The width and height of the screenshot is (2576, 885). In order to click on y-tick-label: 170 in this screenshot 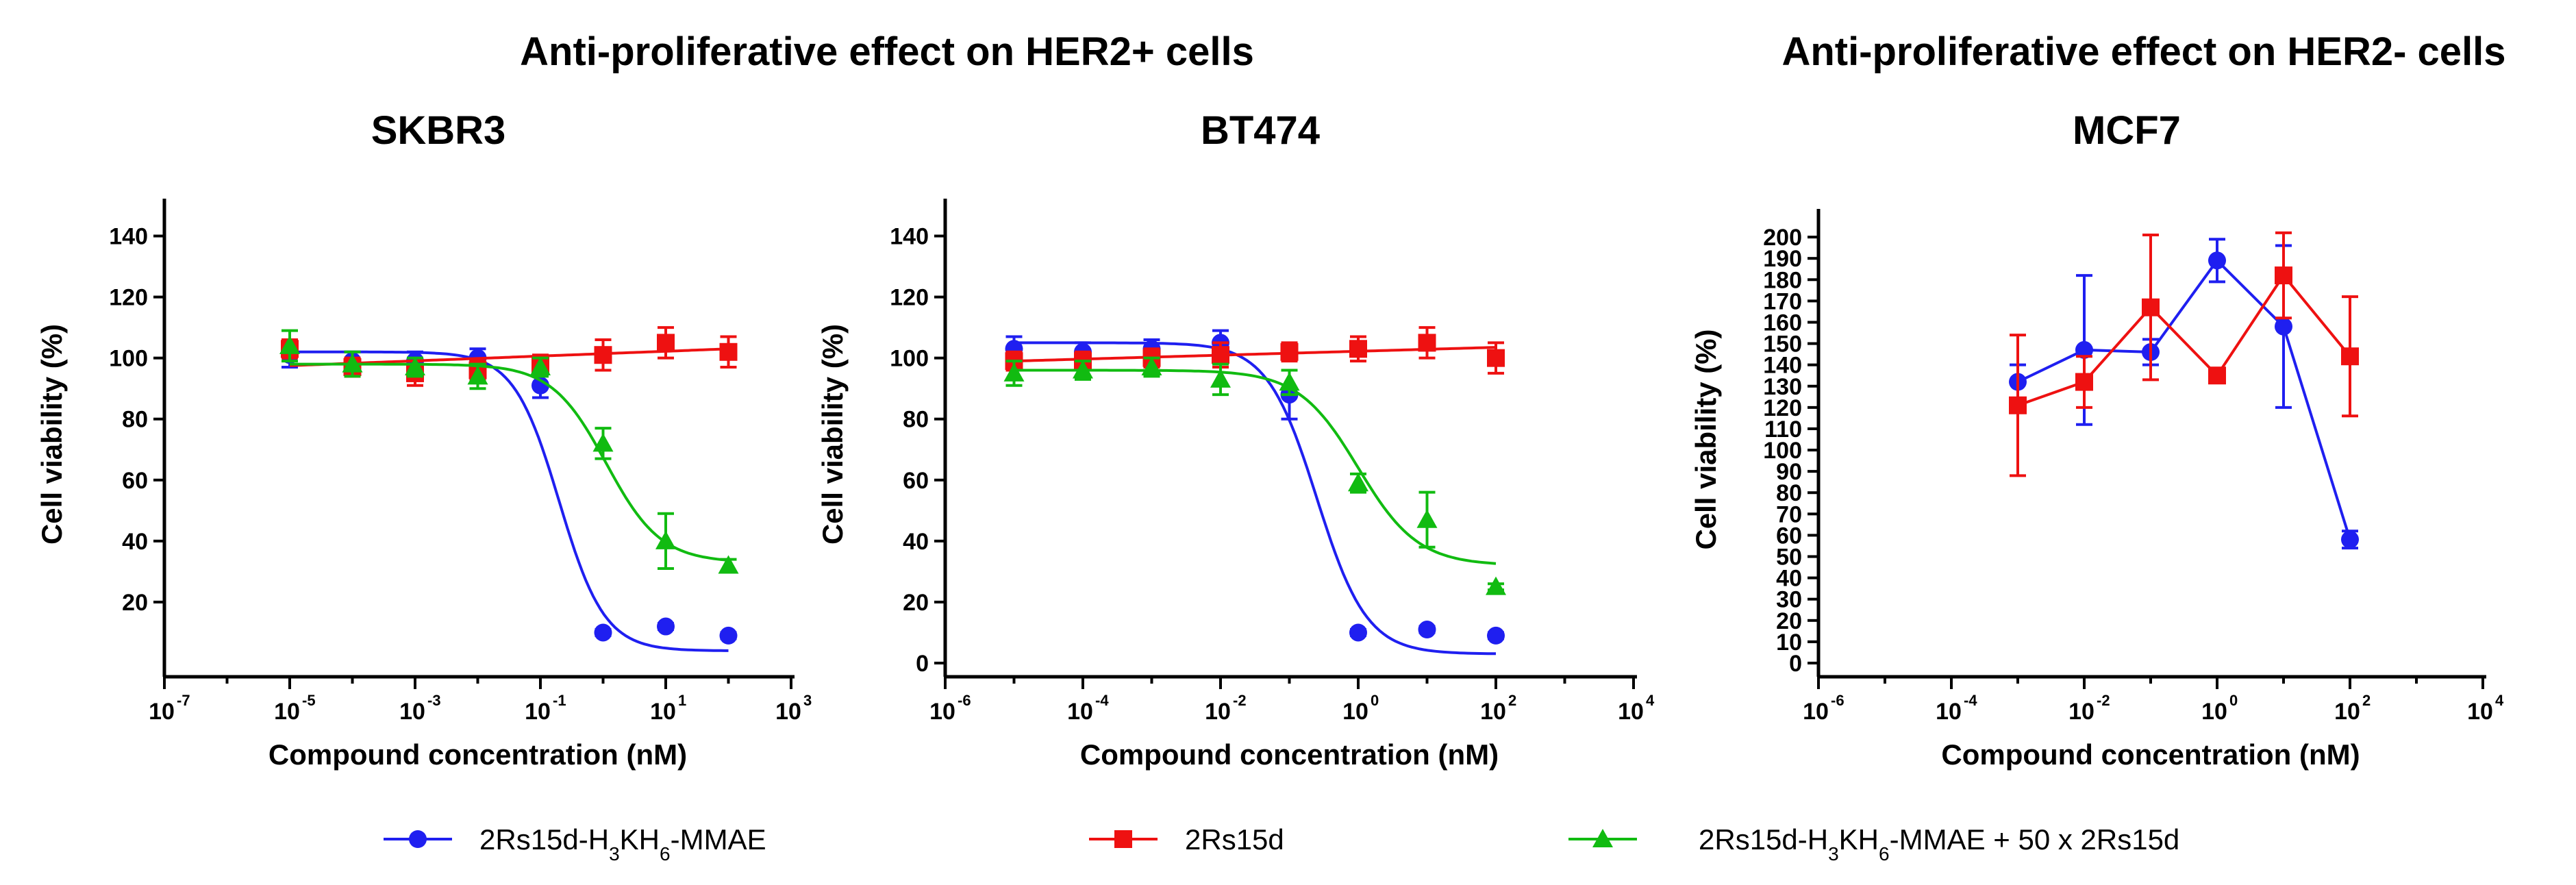, I will do `click(1782, 301)`.